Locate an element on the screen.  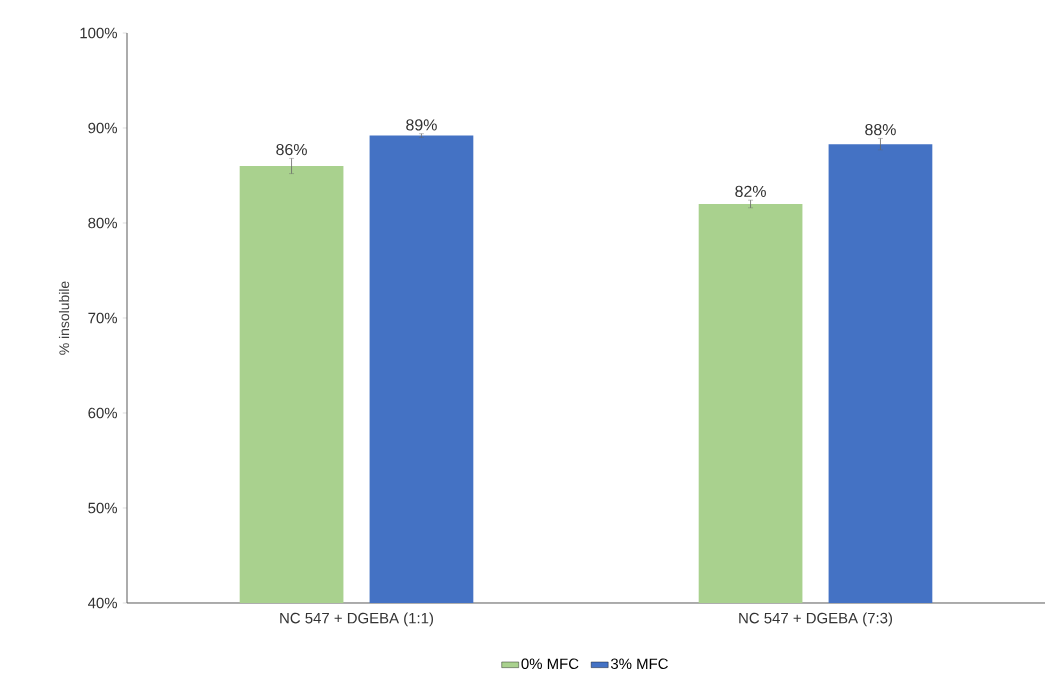
data-label: 89% is located at coordinates (421, 125).